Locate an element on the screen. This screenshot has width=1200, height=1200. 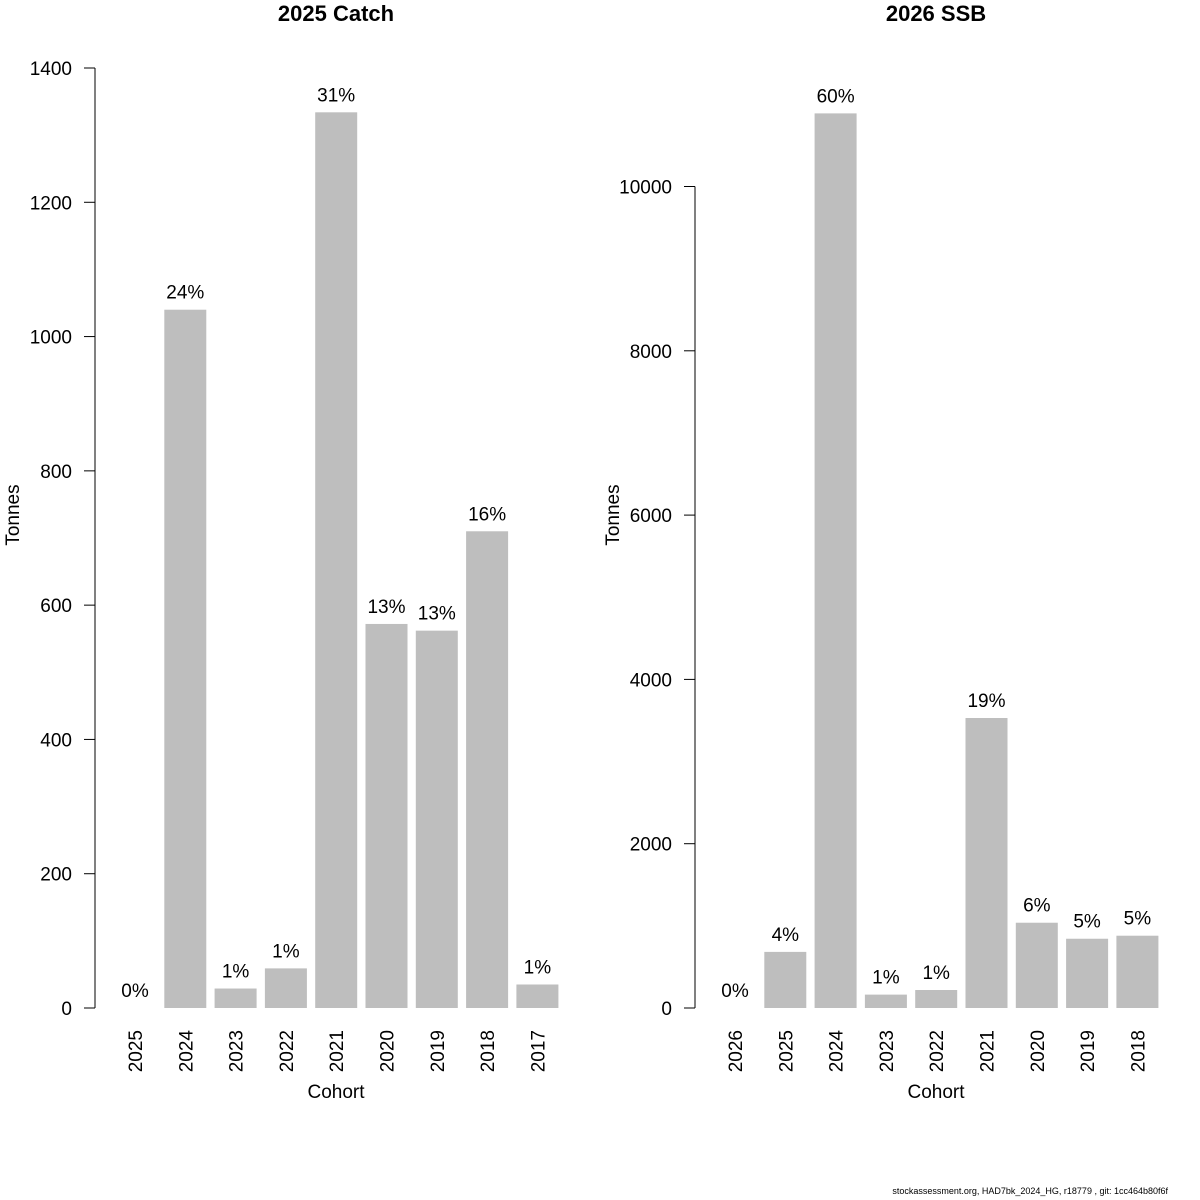
chart-title: 2025 Catch is located at coordinates (336, 13).